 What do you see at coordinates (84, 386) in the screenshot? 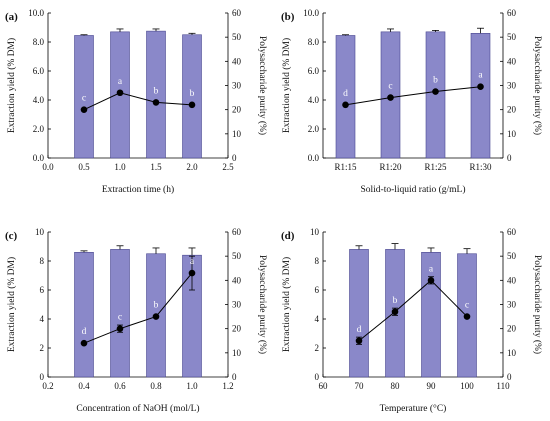
I see `x-tick-label: 0.4` at bounding box center [84, 386].